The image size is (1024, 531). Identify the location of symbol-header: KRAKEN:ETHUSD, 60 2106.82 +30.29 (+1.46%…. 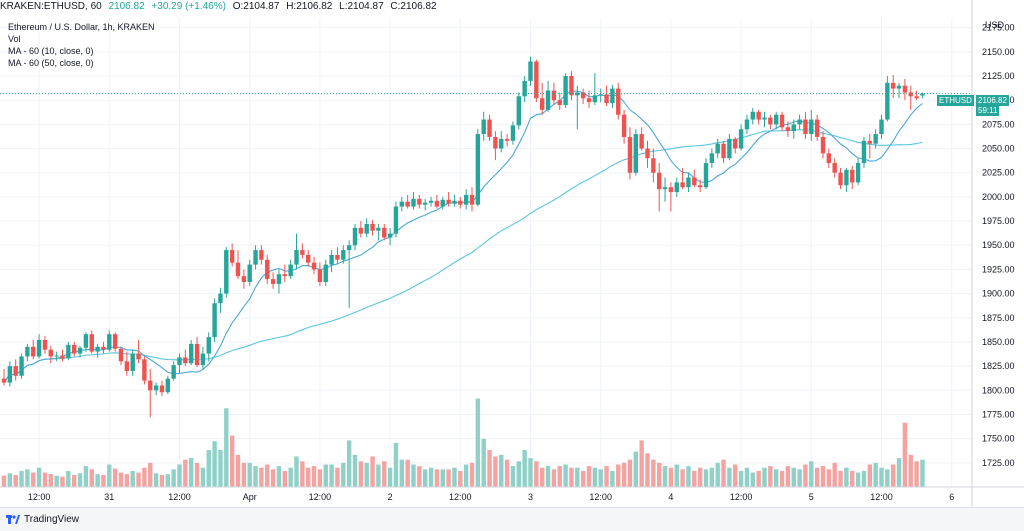
(512, 7).